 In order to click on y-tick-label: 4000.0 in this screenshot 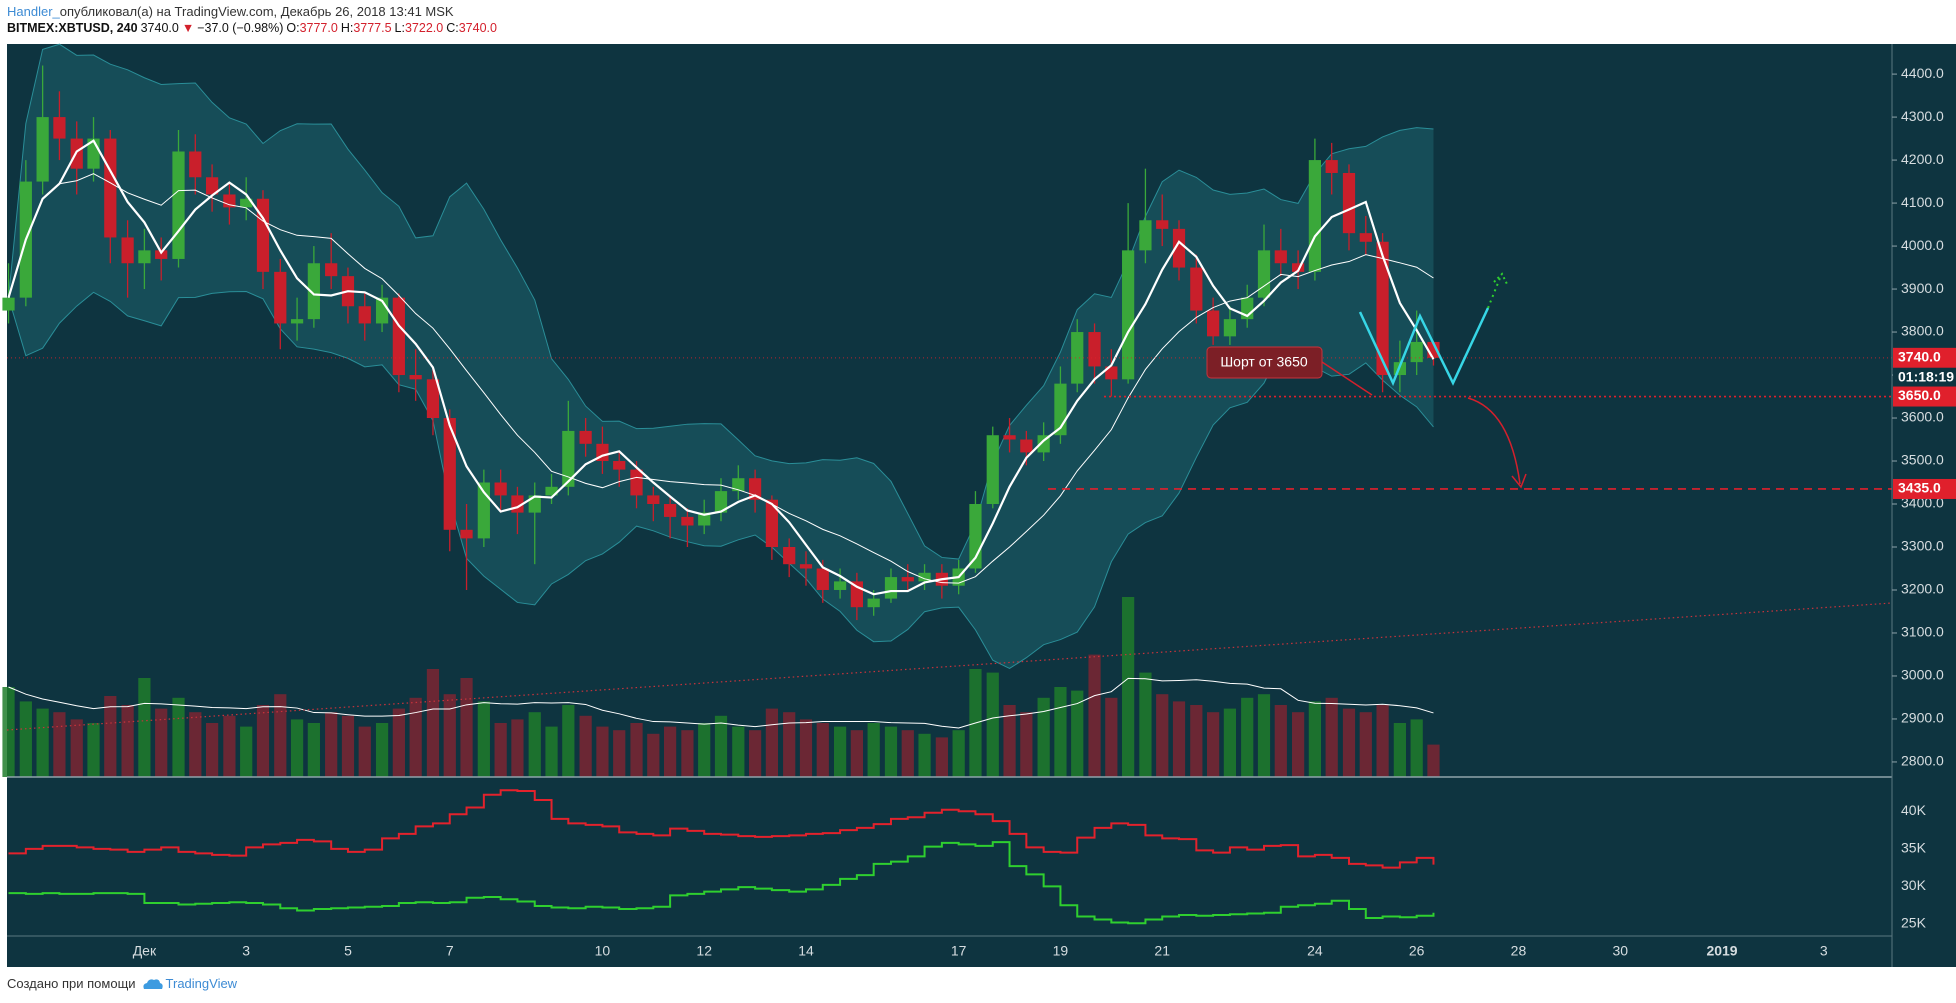, I will do `click(1922, 245)`.